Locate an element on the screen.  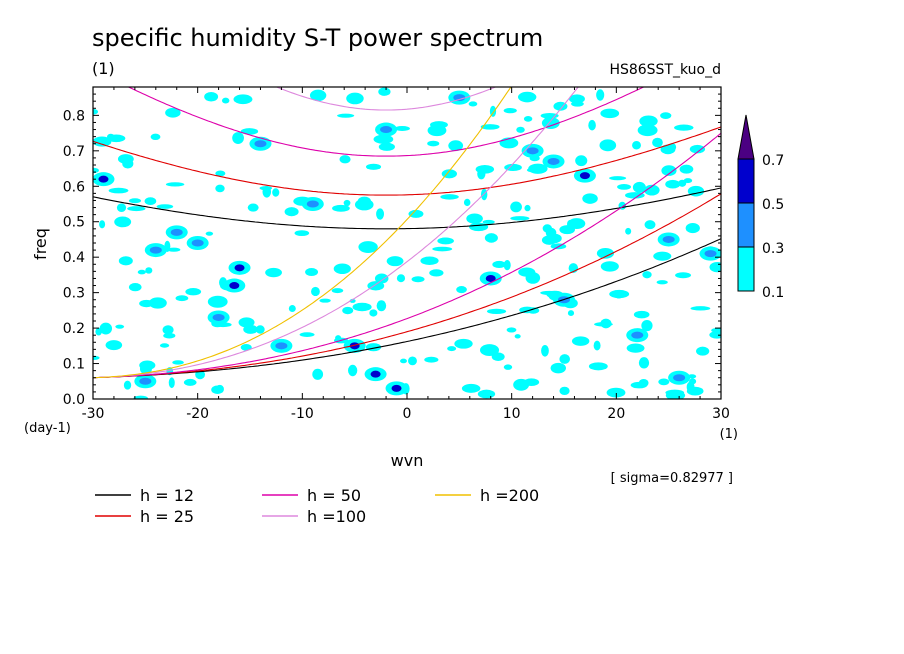
legend-label: h = 12 is located at coordinates (167, 495).